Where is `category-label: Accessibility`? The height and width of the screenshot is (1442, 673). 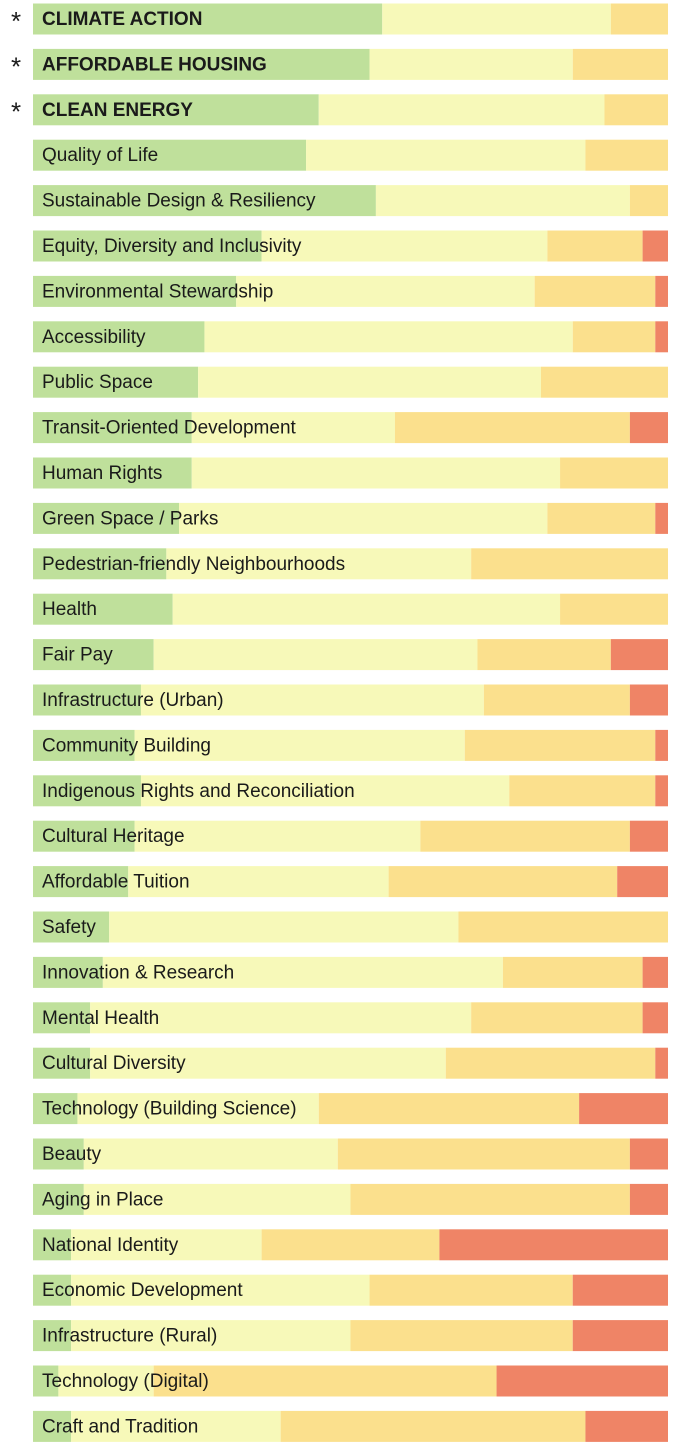 category-label: Accessibility is located at coordinates (94, 337).